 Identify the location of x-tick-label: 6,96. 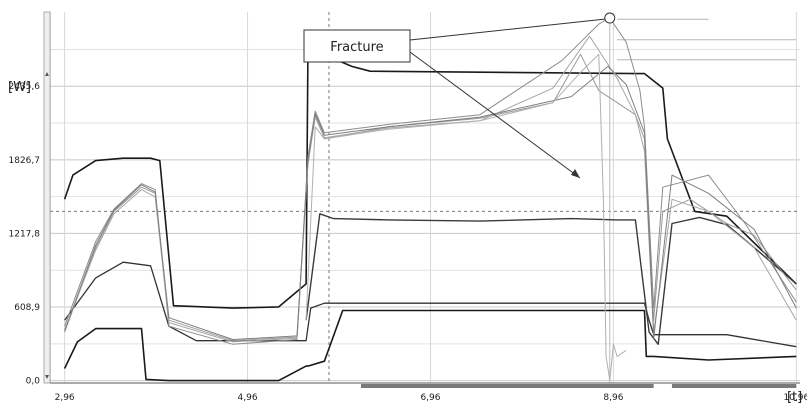
(430, 398).